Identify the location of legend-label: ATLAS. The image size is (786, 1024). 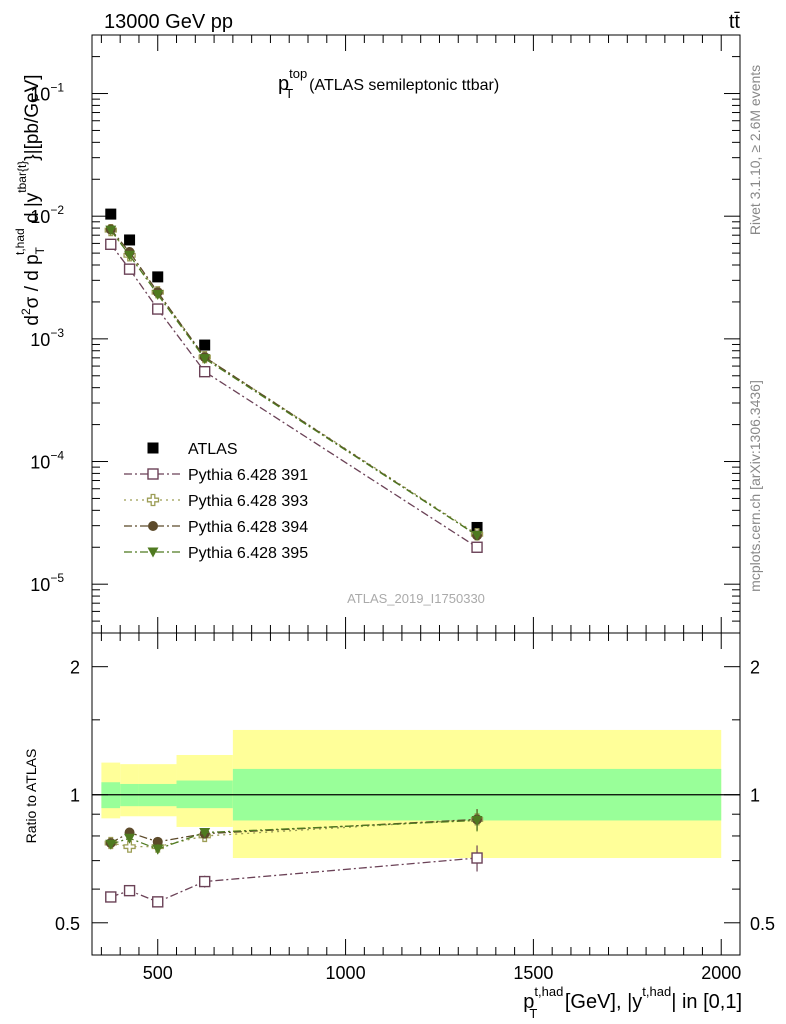
(213, 449).